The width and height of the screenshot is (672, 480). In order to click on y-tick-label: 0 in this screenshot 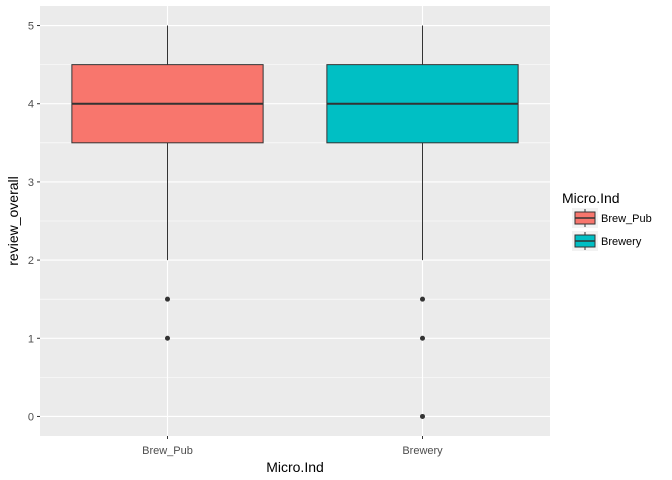, I will do `click(31, 417)`.